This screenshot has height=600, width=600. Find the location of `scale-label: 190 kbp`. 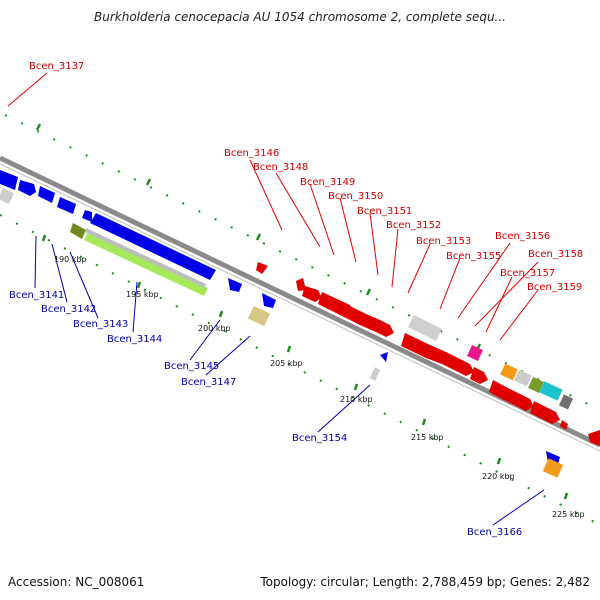

scale-label: 190 kbp is located at coordinates (70, 259).